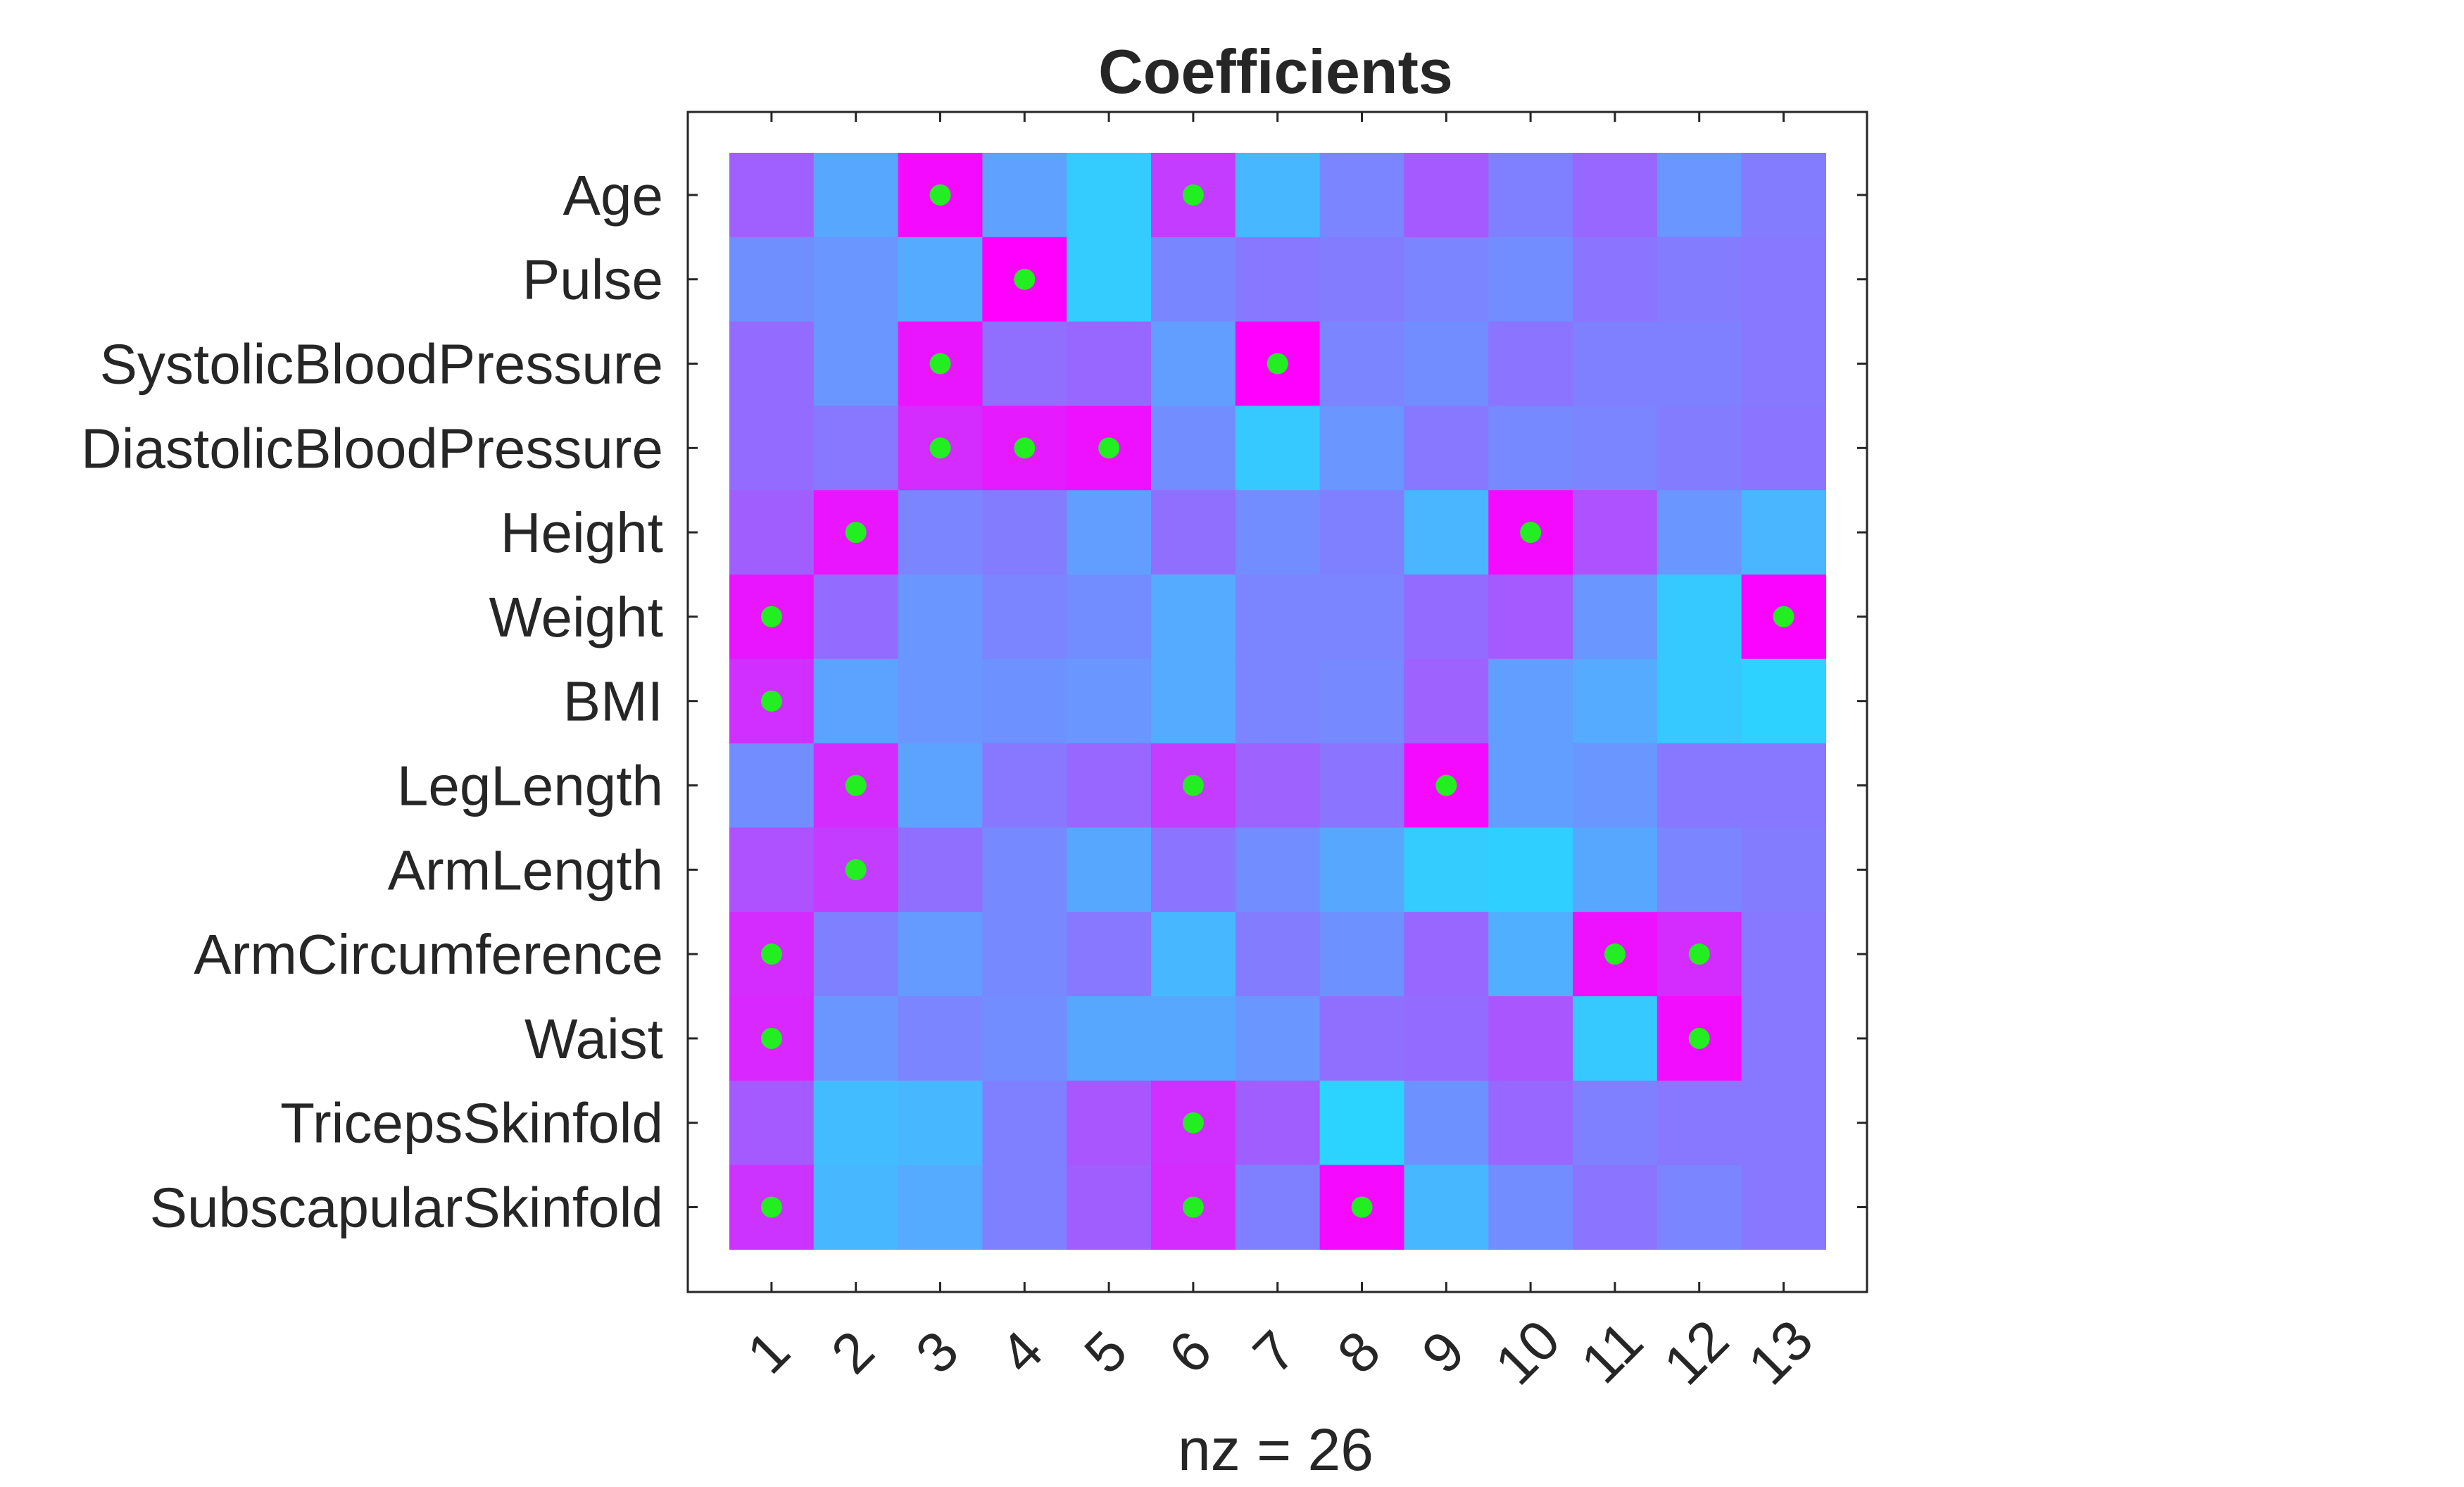  I want to click on y-tick-label: LegLength, so click(530, 786).